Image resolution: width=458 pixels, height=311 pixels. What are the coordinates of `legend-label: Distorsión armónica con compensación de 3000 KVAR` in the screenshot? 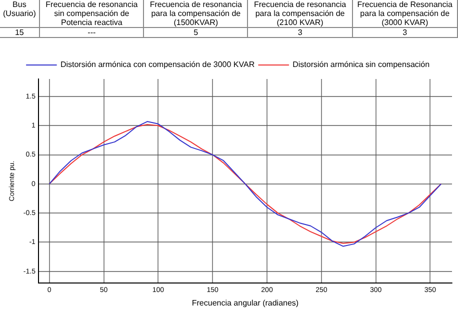 It's located at (157, 65).